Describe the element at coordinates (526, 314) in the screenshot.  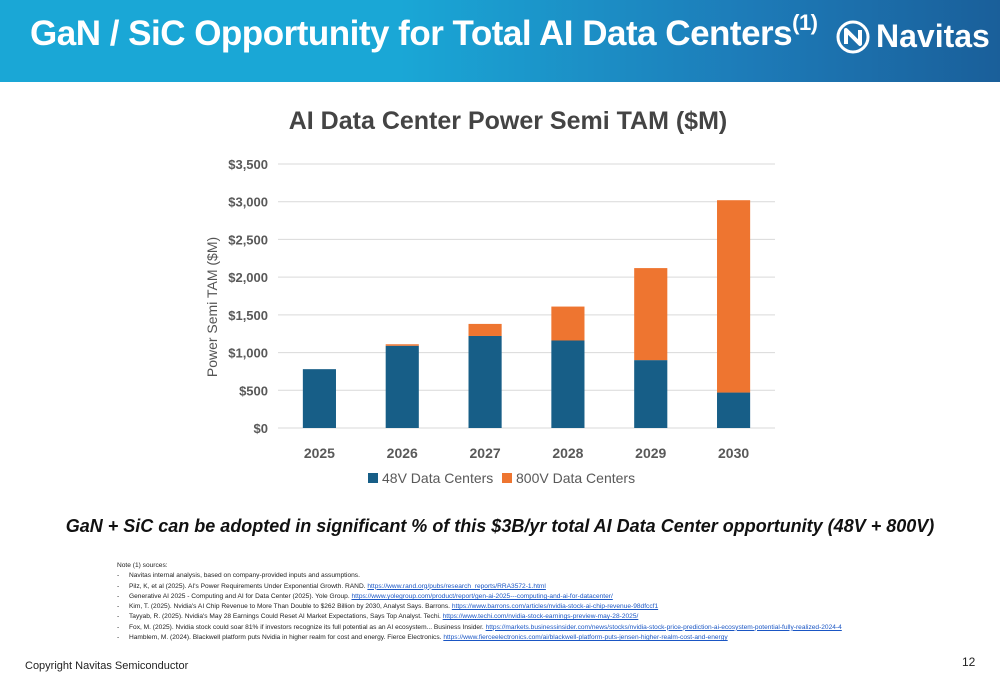
I see `bars` at that location.